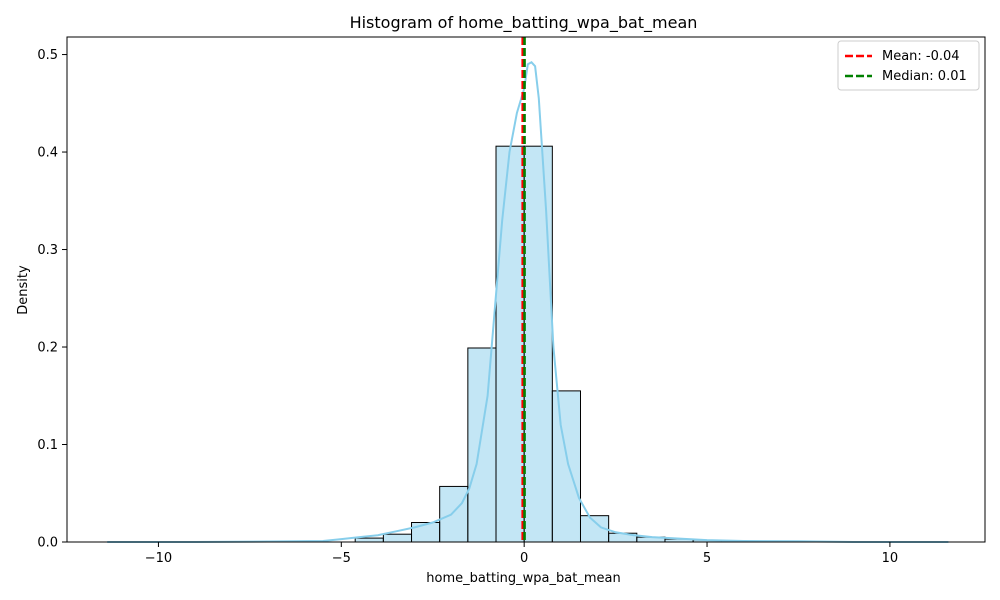 Image resolution: width=1000 pixels, height=600 pixels. I want to click on x-axis-ticks: −10 −5 0 5 10, so click(521, 554).